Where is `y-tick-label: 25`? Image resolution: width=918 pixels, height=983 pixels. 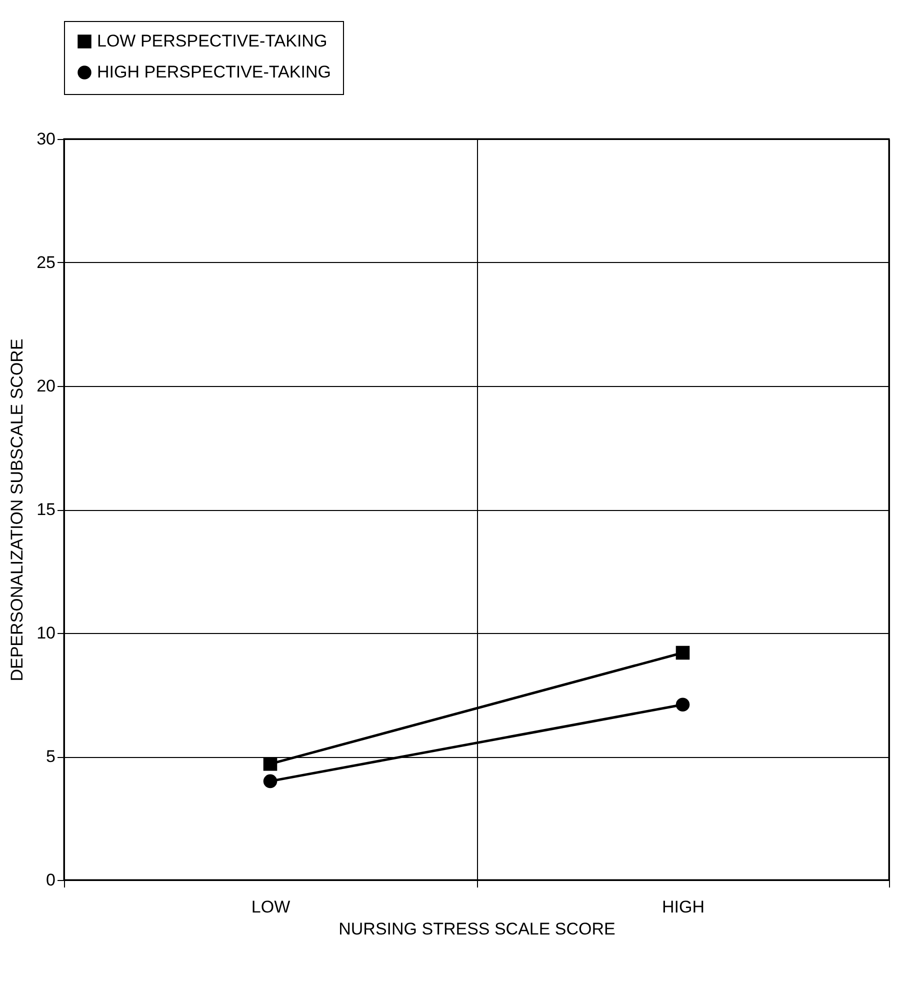 y-tick-label: 25 is located at coordinates (46, 262).